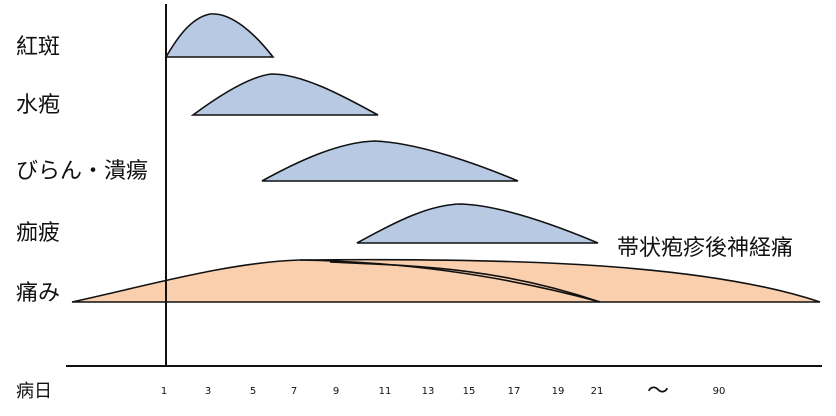  Describe the element at coordinates (164, 391) in the screenshot. I see `tick-label: 1` at that location.